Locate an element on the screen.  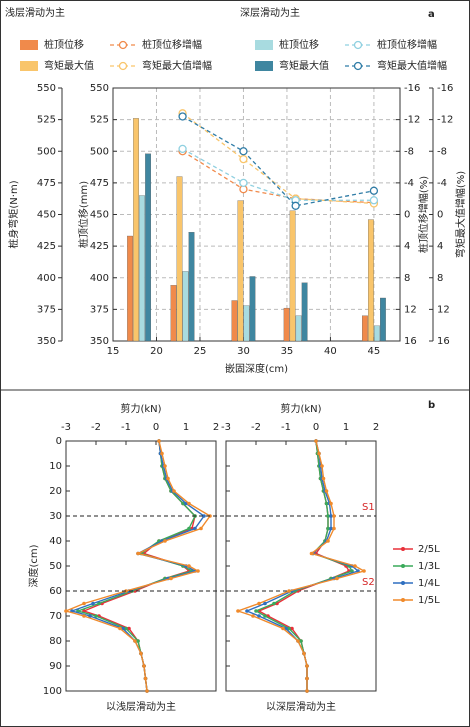
y-tick-label: 40 is located at coordinates (55, 541).